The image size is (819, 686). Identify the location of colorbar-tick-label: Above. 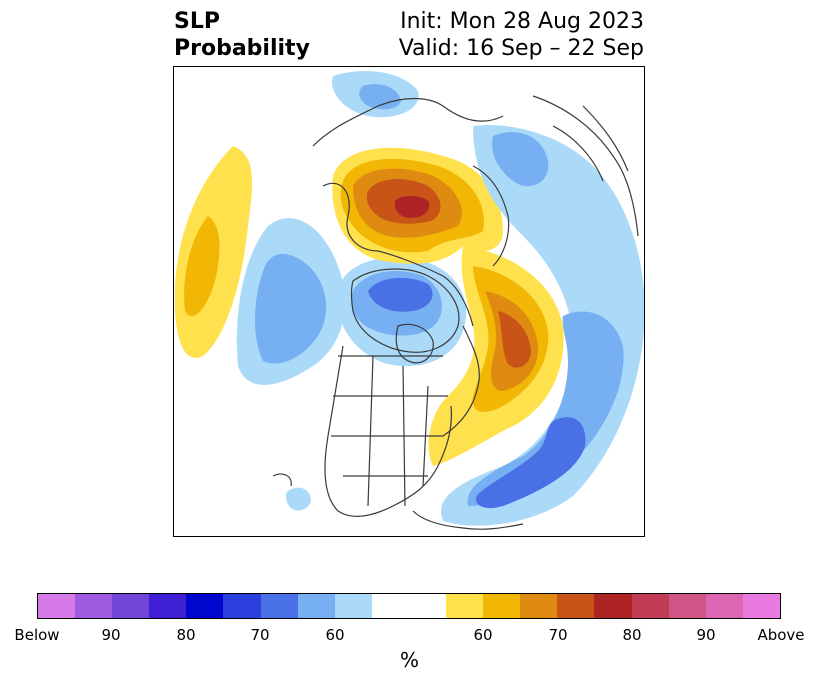
(781, 635).